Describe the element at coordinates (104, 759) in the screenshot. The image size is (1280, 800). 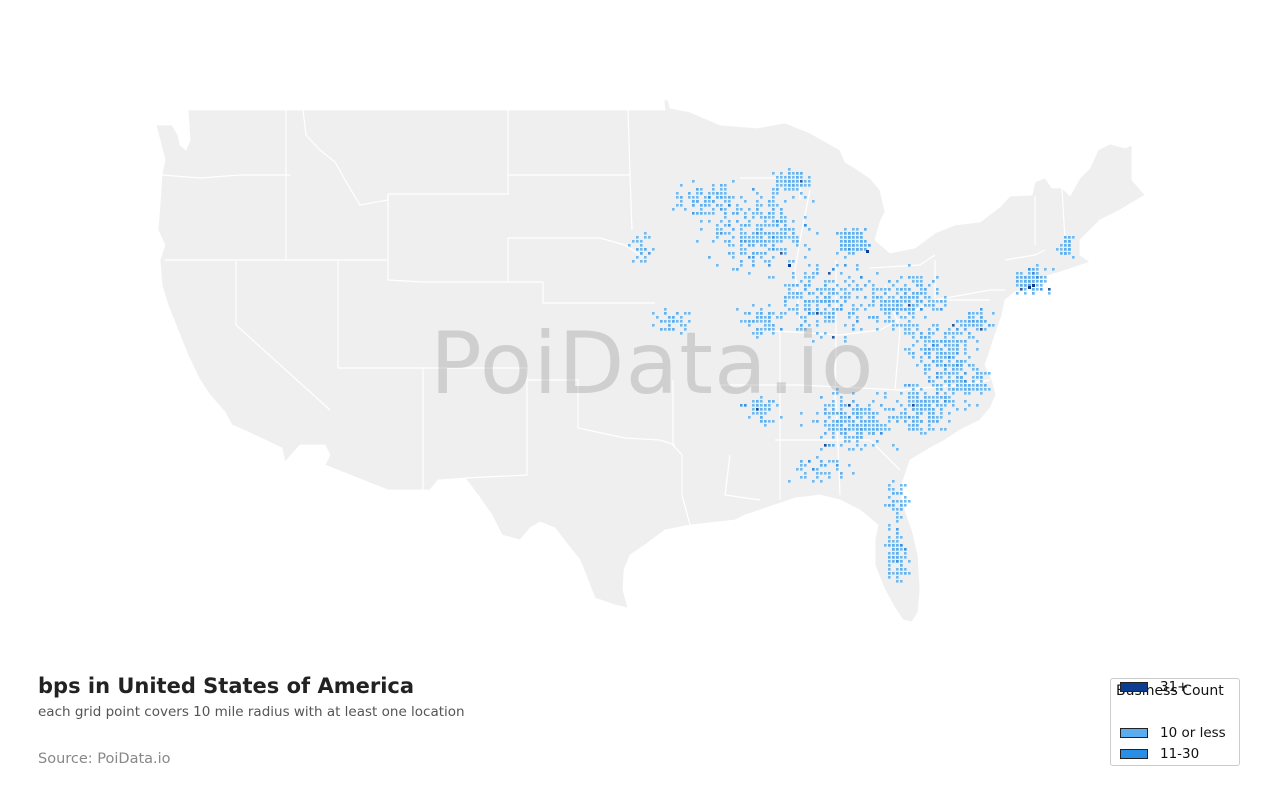
I see `source-credit: Source: PoiData.io` at that location.